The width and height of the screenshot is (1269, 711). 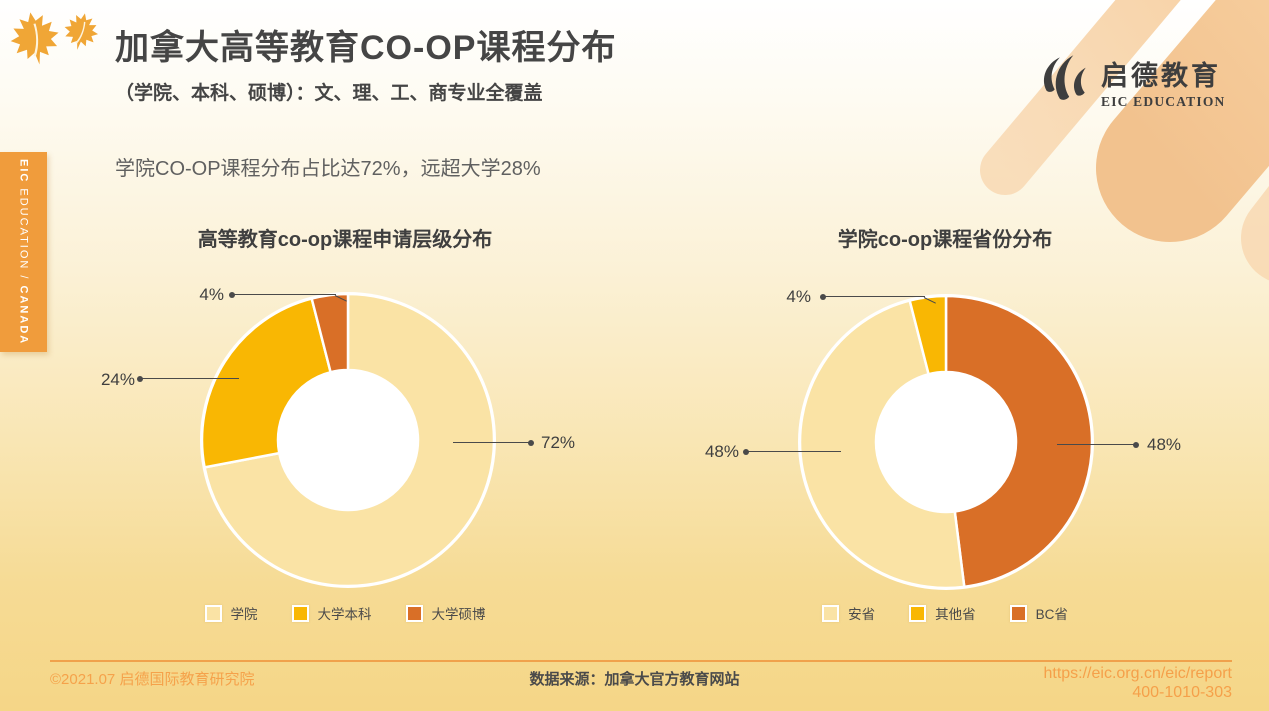 I want to click on legend-item: 学院, so click(x=231, y=613).